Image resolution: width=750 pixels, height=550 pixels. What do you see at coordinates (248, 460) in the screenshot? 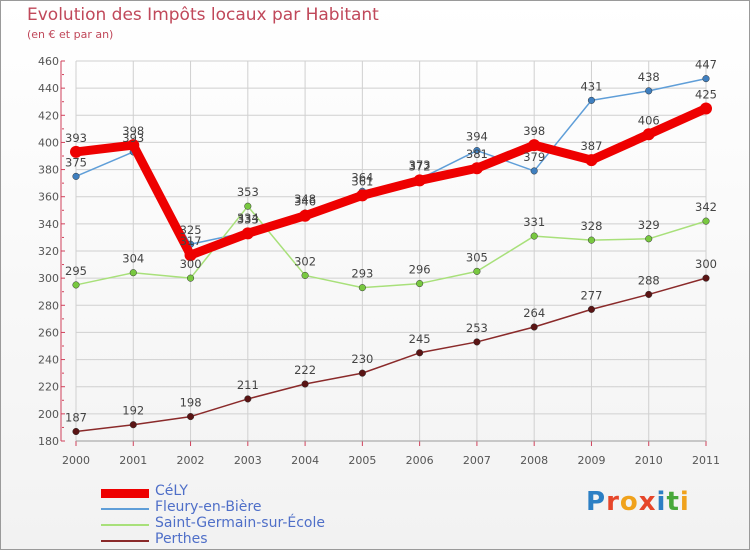
I see `x-tick-label: 2003` at bounding box center [248, 460].